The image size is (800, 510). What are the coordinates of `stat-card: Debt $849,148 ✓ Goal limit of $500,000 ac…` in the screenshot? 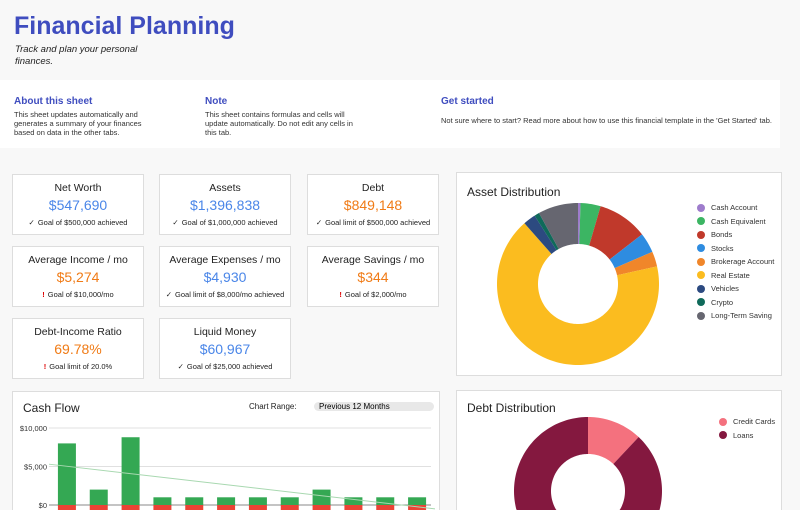 It's located at (373, 204).